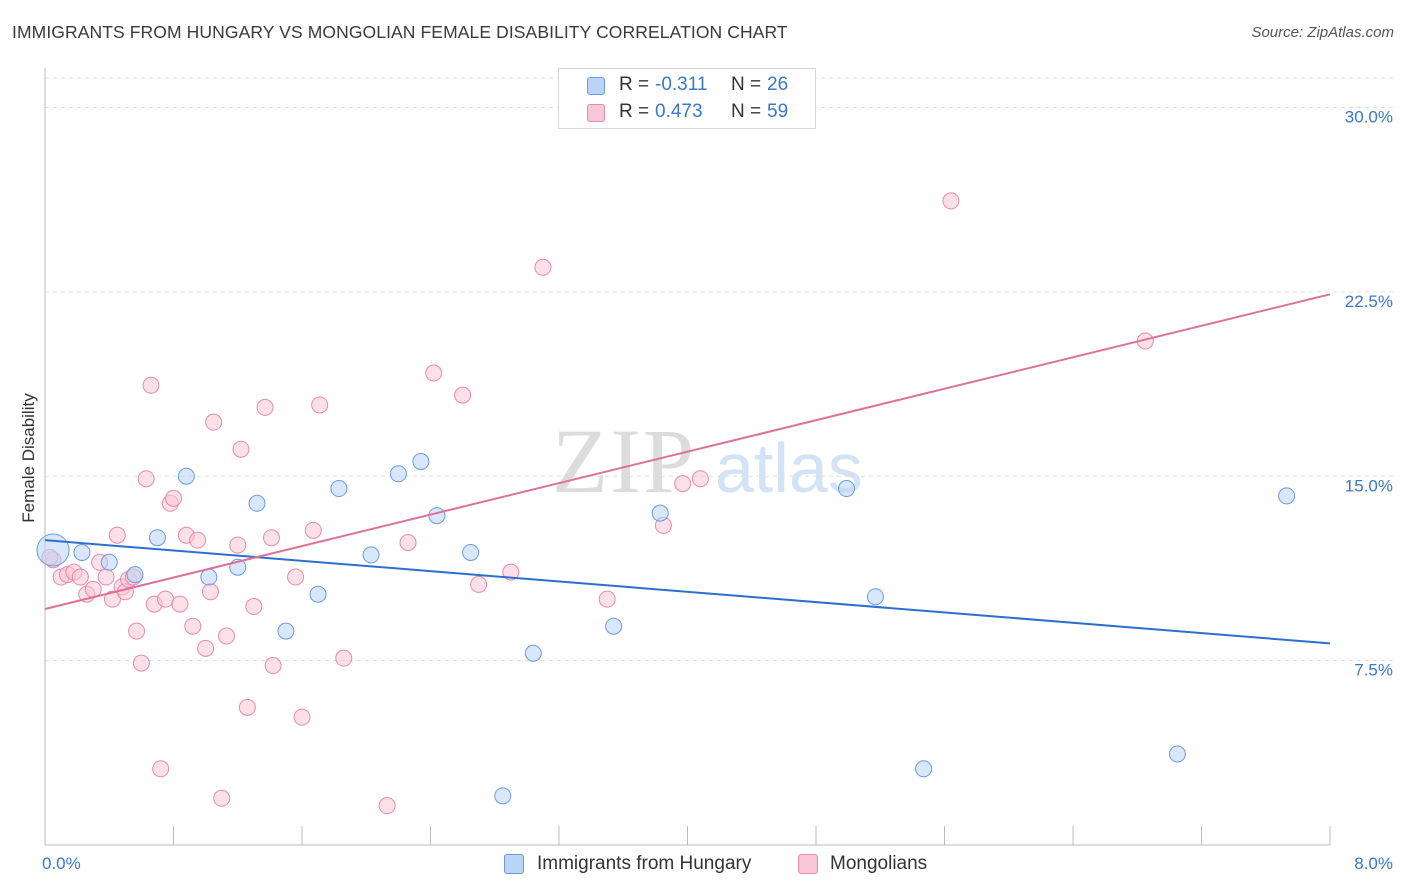  I want to click on legend-r-value: -0.311, so click(681, 84).